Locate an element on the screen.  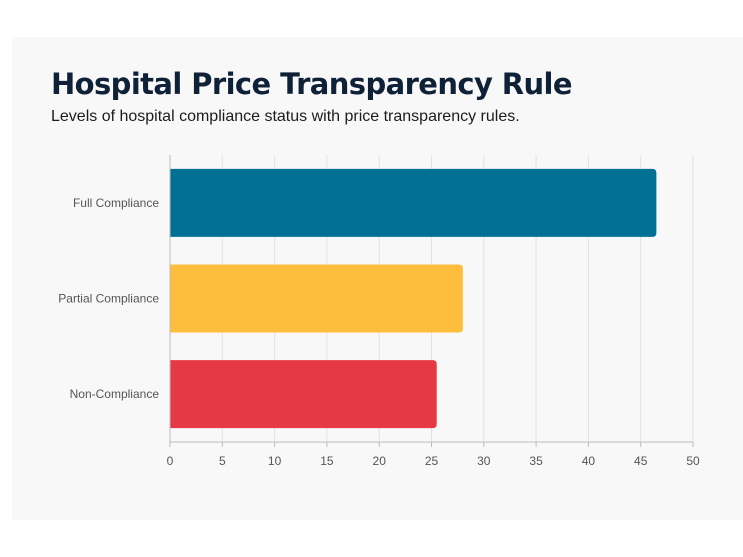
bar-non-compliance is located at coordinates (303, 394).